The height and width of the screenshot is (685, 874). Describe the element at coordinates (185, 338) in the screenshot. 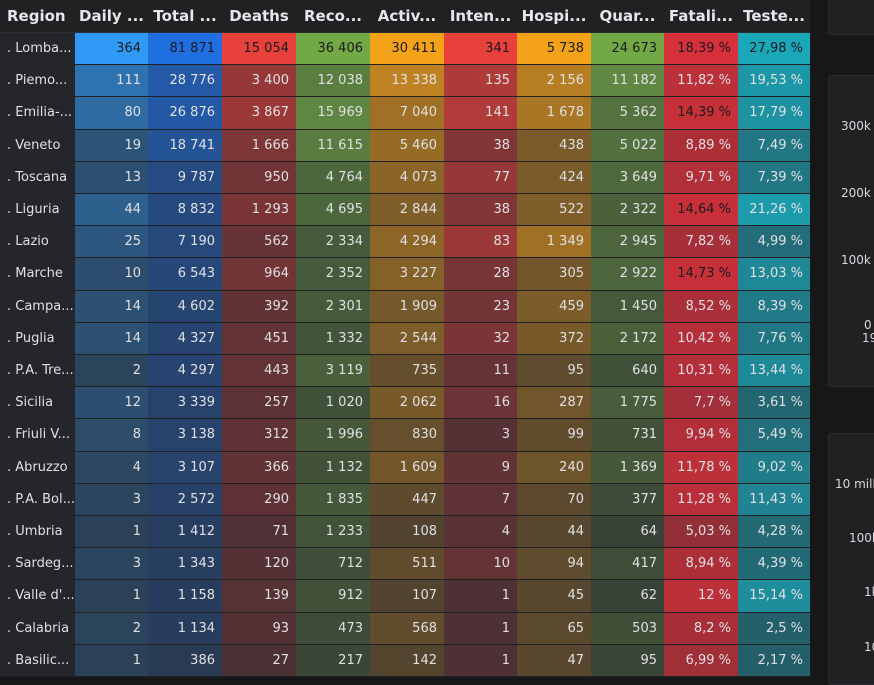

I see `table-cell: 4 327` at that location.